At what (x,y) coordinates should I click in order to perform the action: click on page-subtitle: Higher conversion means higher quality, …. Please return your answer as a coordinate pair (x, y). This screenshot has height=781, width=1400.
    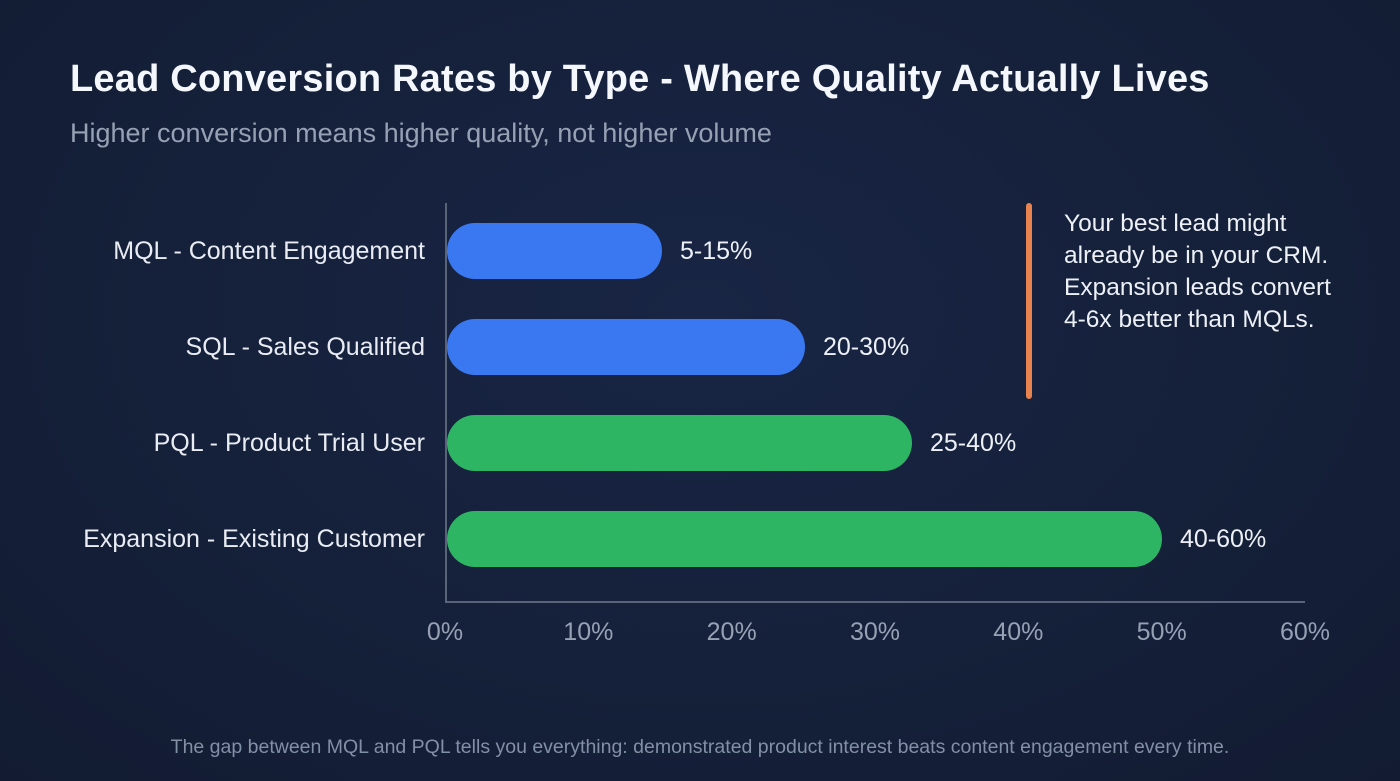
    Looking at the image, I should click on (421, 133).